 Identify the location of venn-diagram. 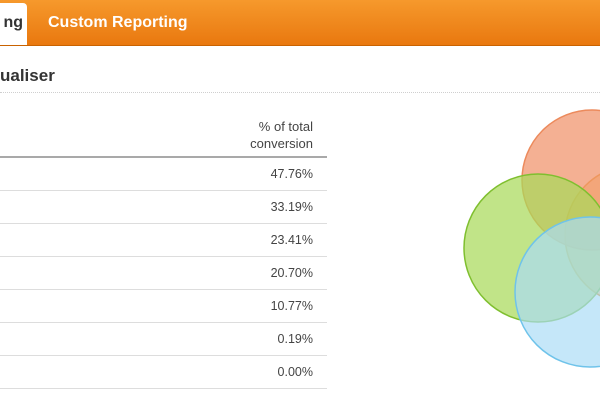
(531, 238).